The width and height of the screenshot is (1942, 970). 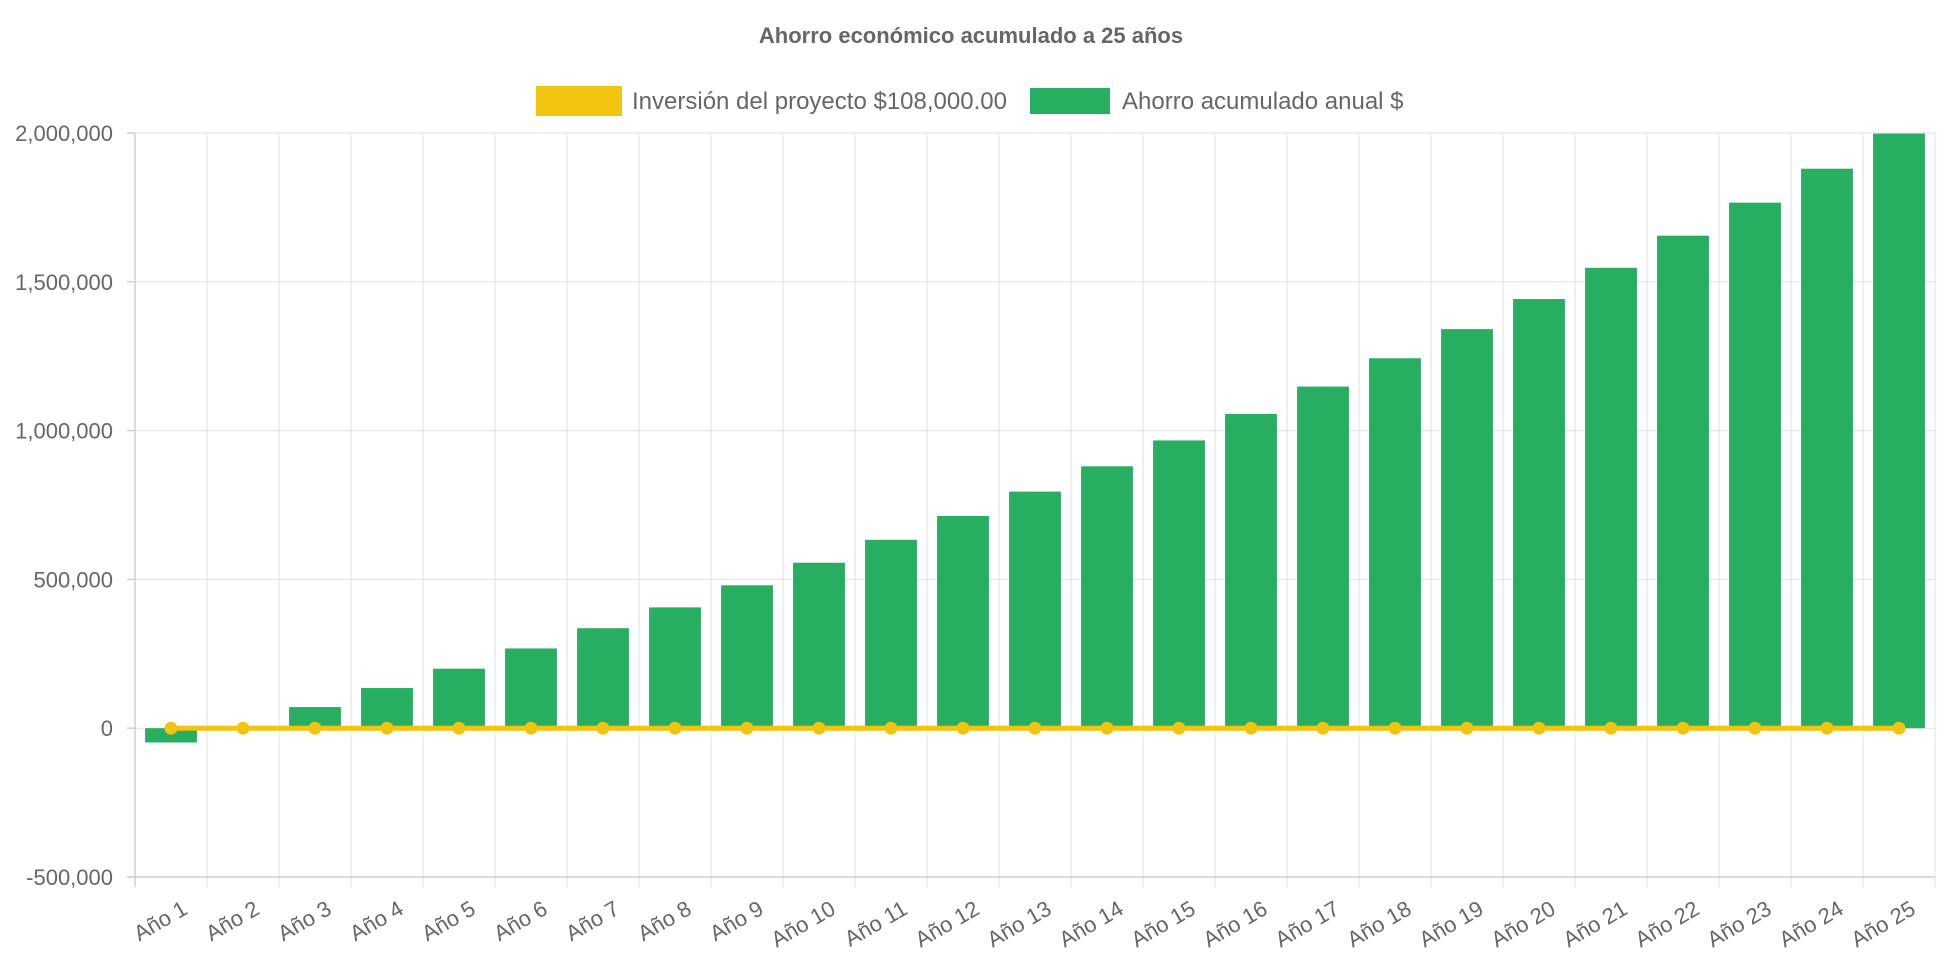 What do you see at coordinates (64, 282) in the screenshot?
I see `y-tick-label: 1,500,000` at bounding box center [64, 282].